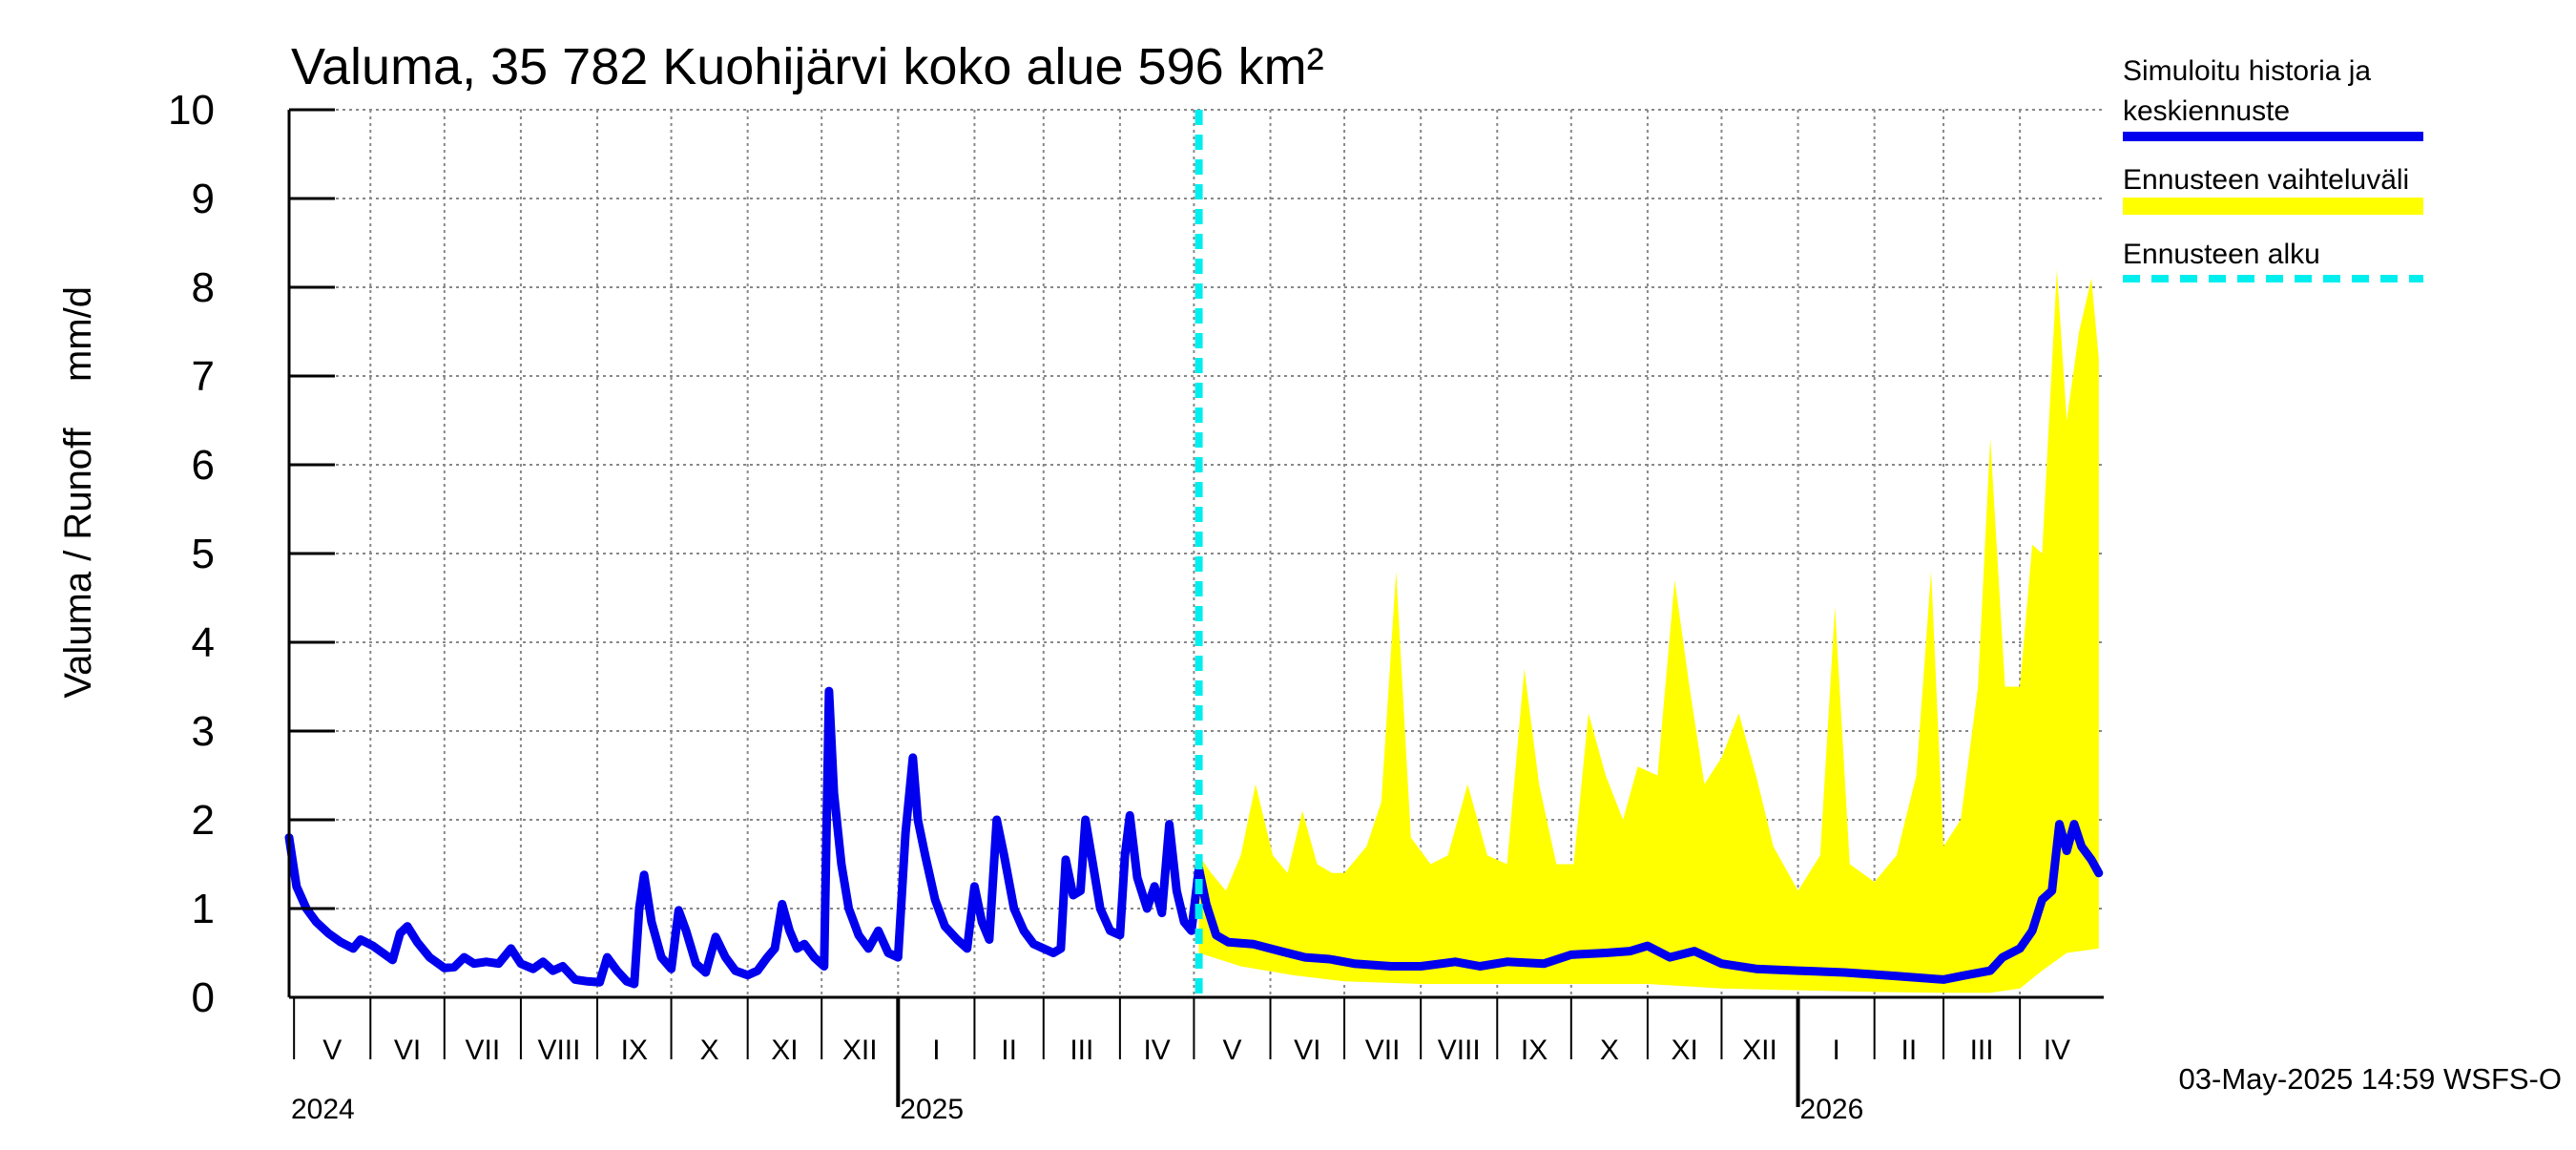 This screenshot has height=1150, width=2576. I want to click on y-tick-label: 5, so click(203, 554).